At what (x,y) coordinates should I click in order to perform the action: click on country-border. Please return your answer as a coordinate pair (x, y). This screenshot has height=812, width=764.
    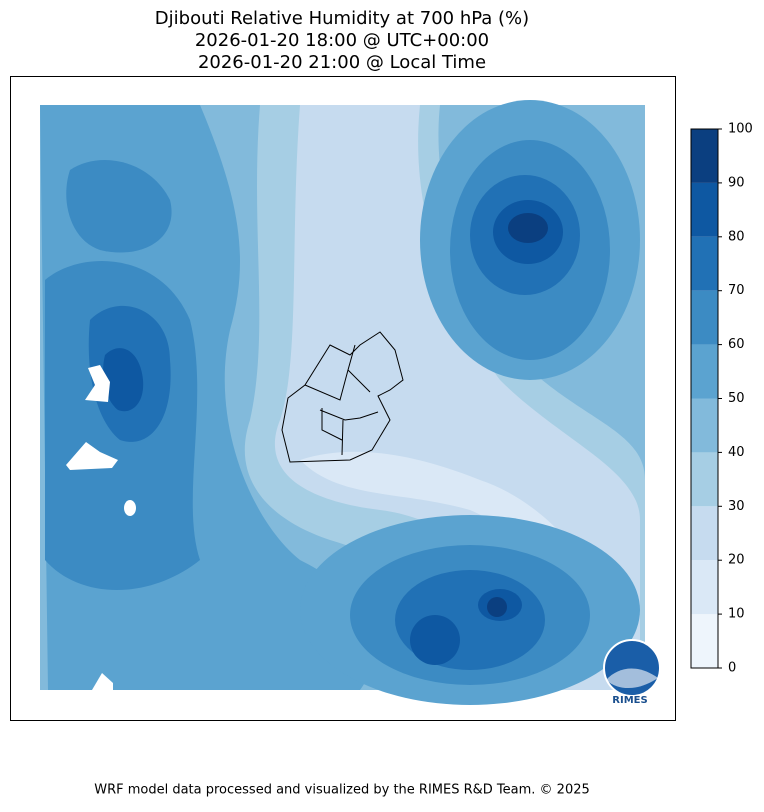
    Looking at the image, I should click on (342, 397).